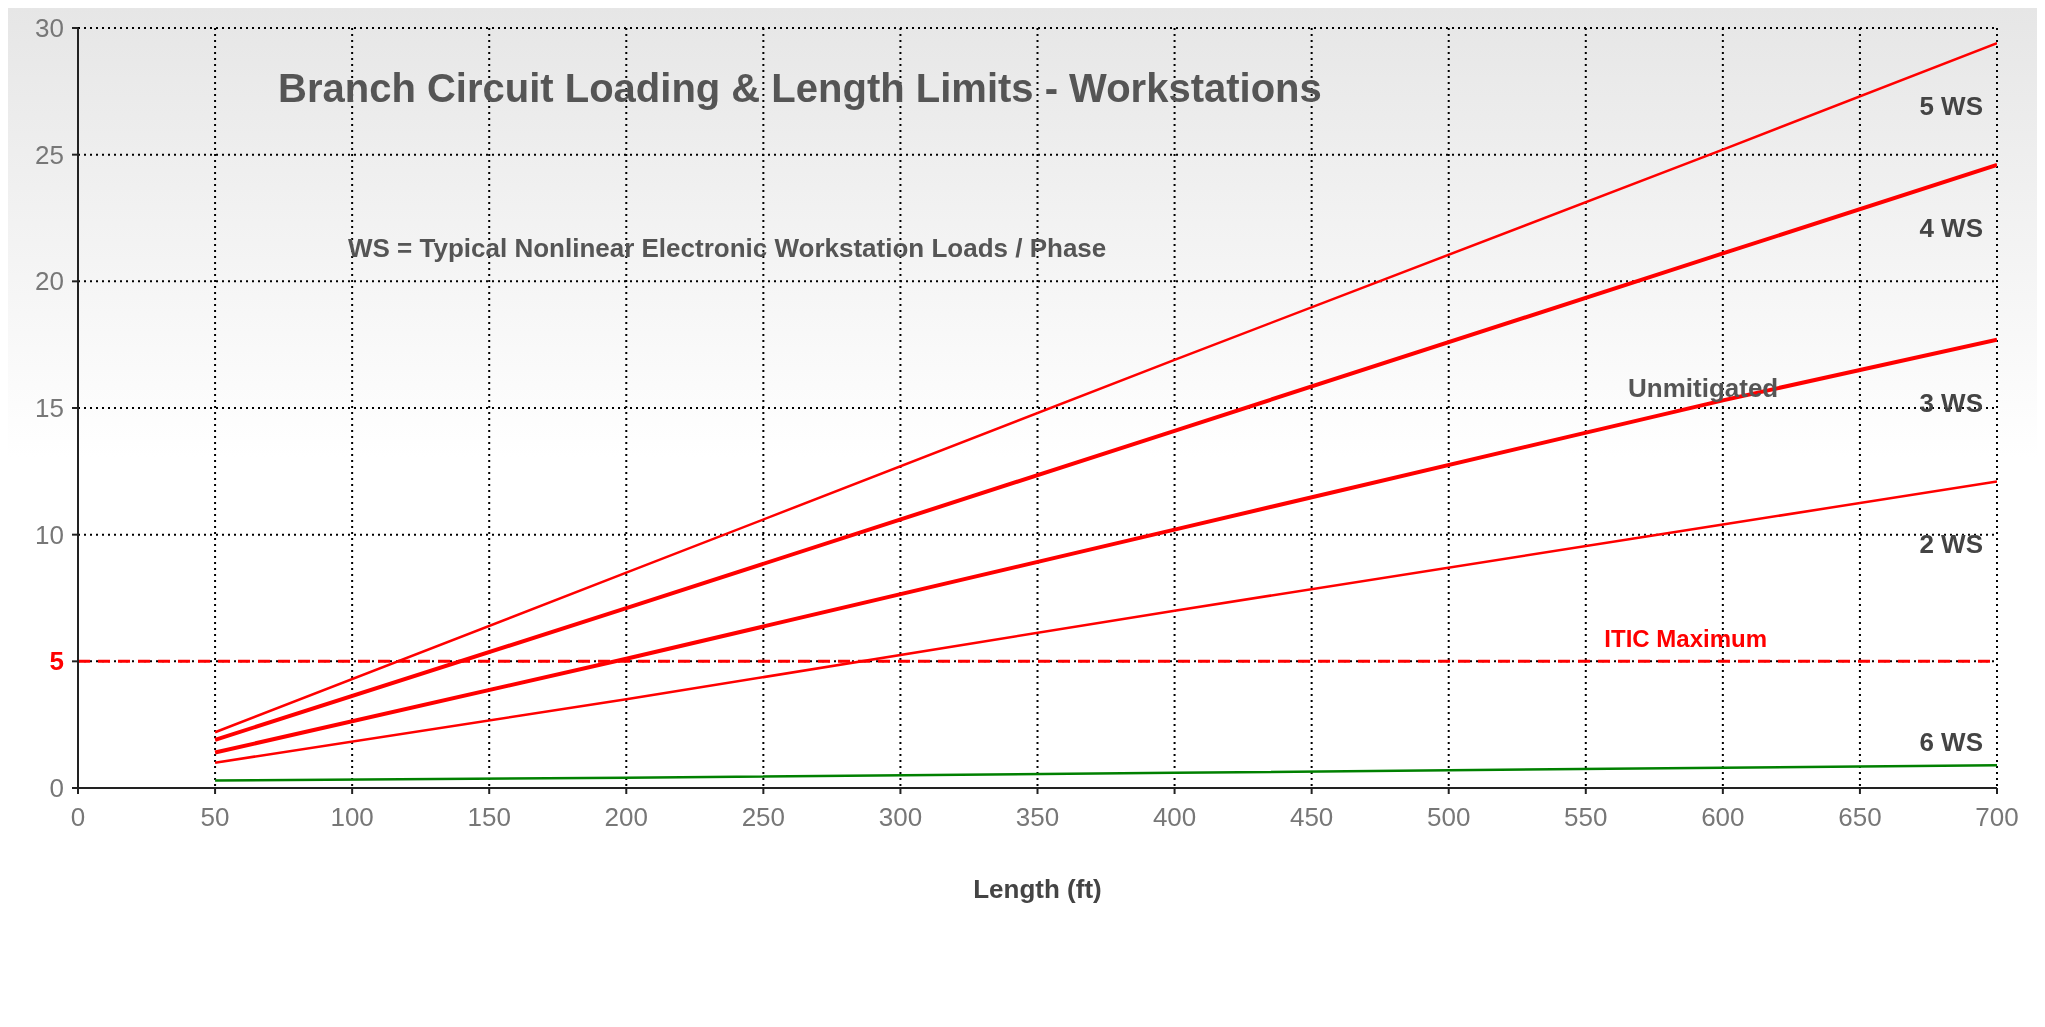 This screenshot has height=1027, width=2045. Describe the element at coordinates (78, 817) in the screenshot. I see `x-tick-label: 0` at that location.